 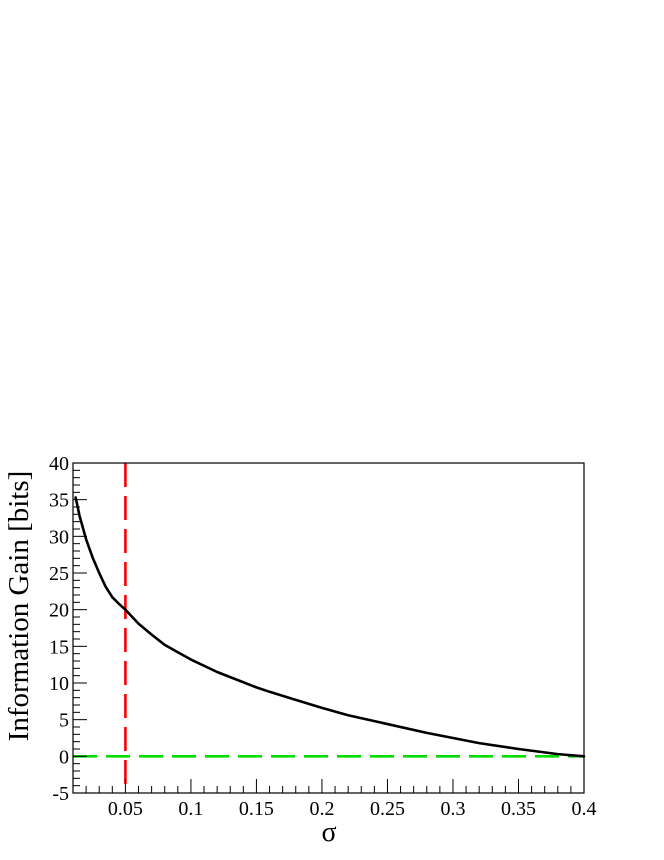 What do you see at coordinates (452, 809) in the screenshot?
I see `x-tick-label: 0.3` at bounding box center [452, 809].